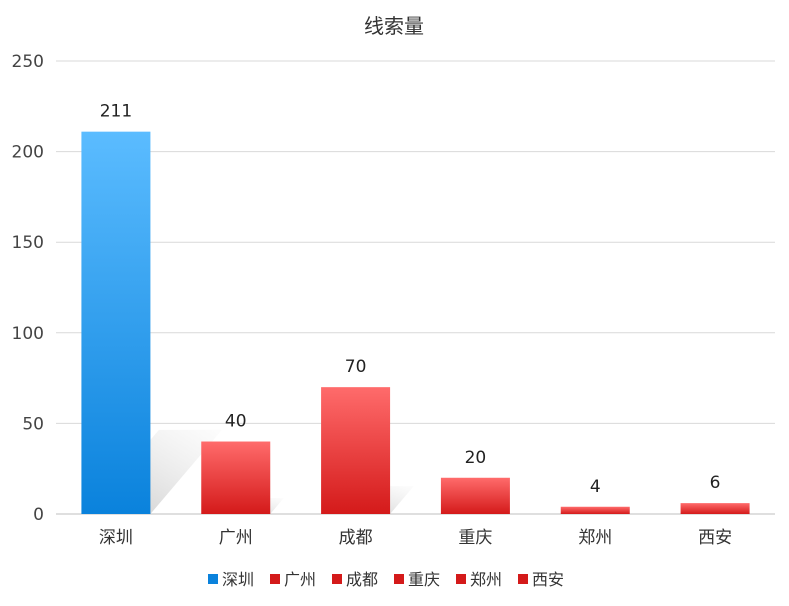 The height and width of the screenshot is (606, 789). I want to click on x-tick-label: 广州, so click(236, 538).